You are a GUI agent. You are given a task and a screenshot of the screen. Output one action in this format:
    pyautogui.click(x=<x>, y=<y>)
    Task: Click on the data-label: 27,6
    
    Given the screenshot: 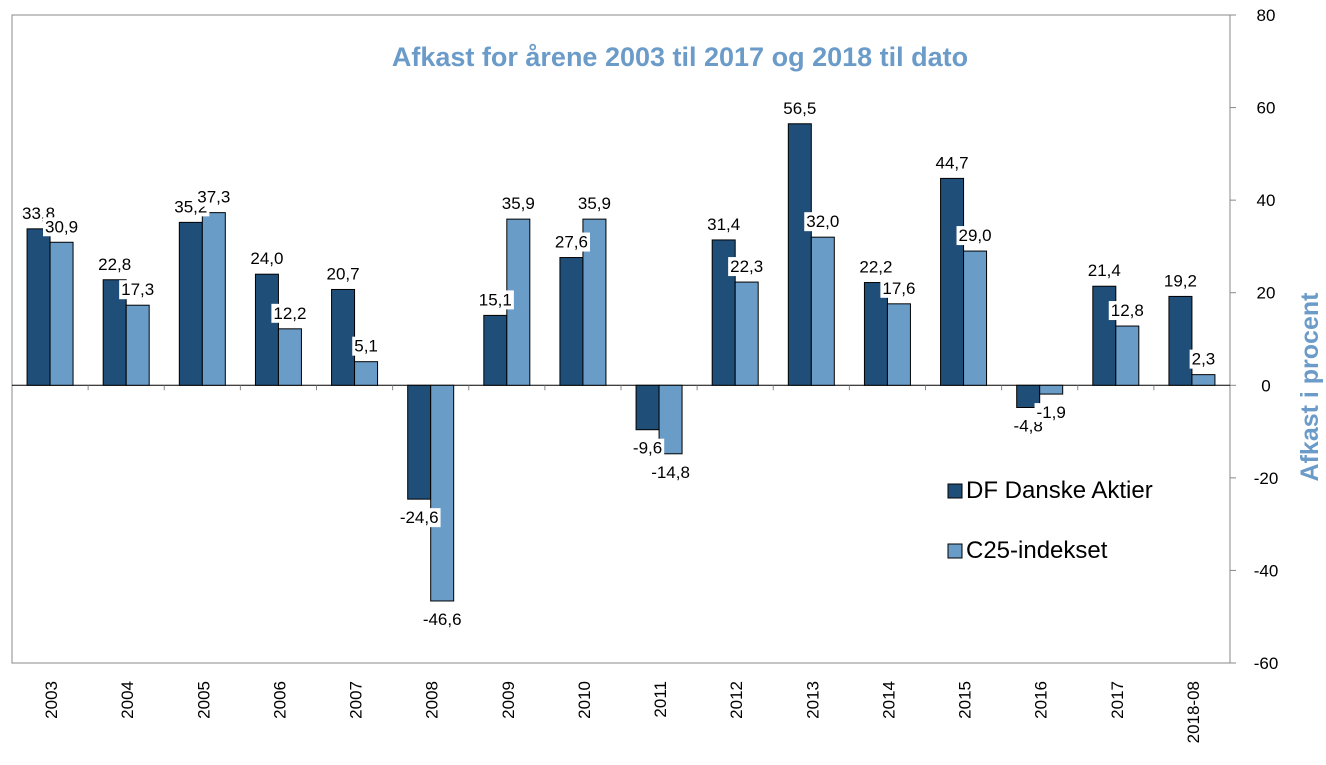 What is the action you would take?
    pyautogui.click(x=571, y=242)
    